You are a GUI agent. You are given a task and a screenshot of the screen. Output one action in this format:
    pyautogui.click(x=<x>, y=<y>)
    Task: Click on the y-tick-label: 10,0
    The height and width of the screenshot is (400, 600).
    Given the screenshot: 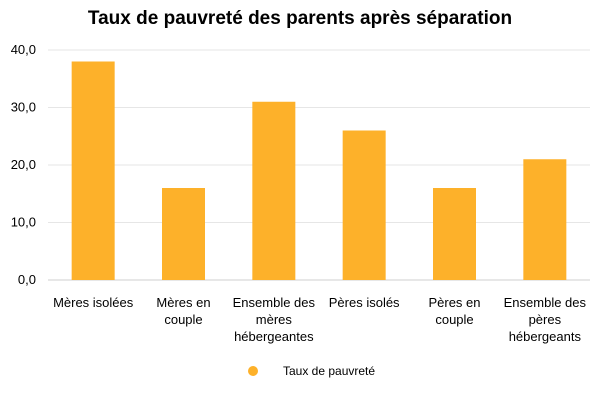 What is the action you would take?
    pyautogui.click(x=23, y=222)
    